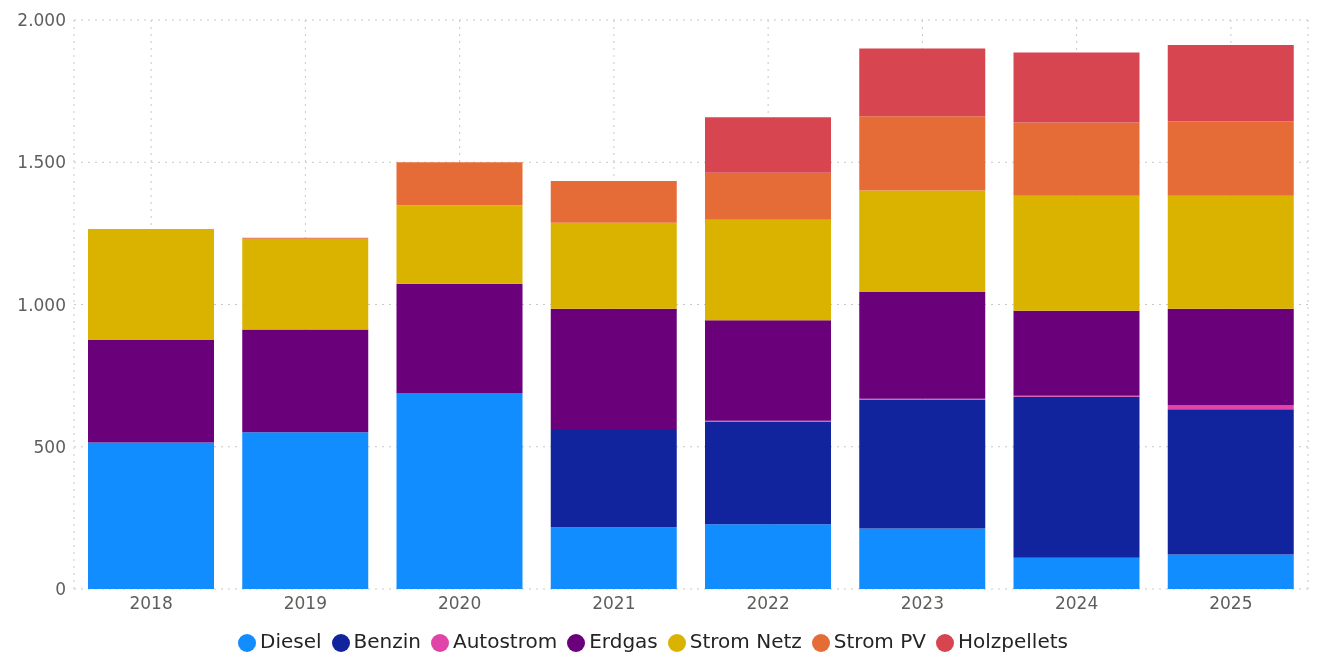 Image resolution: width=1323 pixels, height=665 pixels. Describe the element at coordinates (41, 162) in the screenshot. I see `y-tick-label: 1.500` at that location.